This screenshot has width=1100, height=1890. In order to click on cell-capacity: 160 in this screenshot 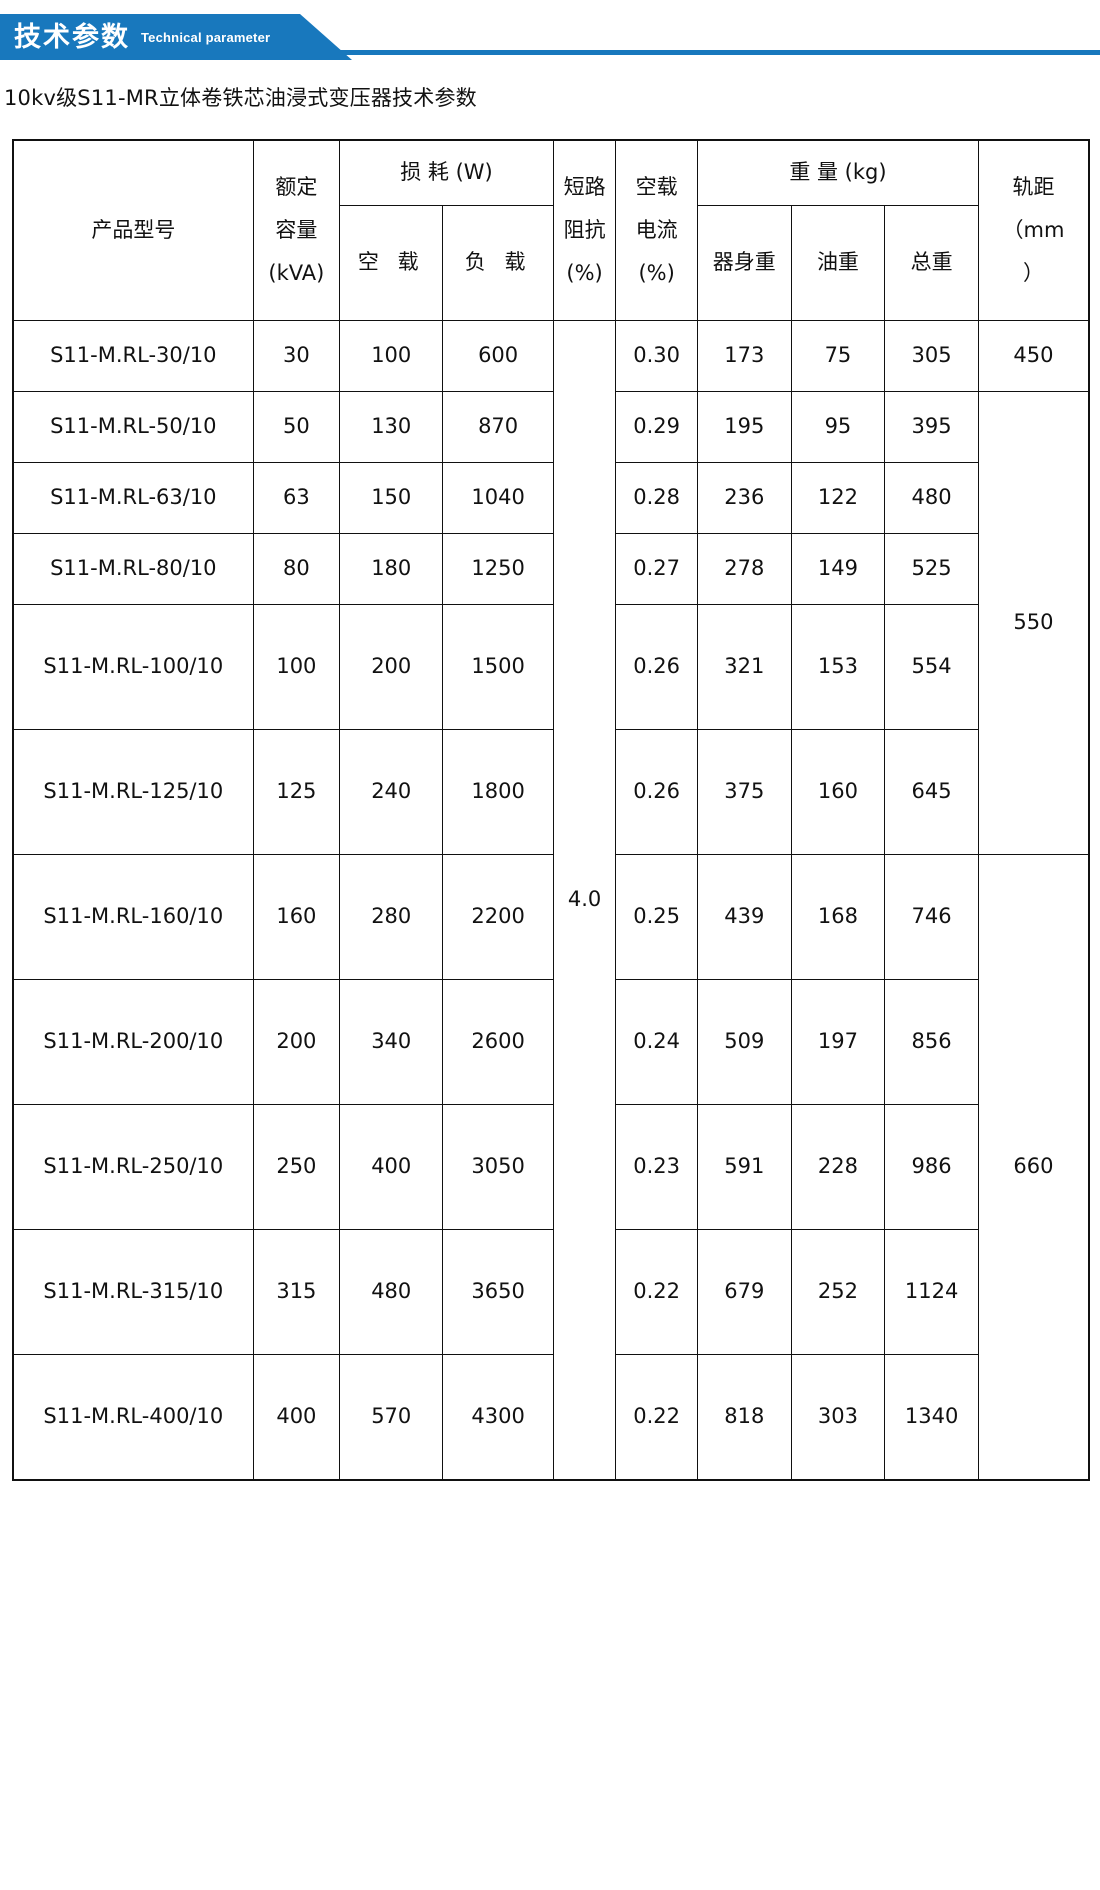, I will do `click(296, 917)`.